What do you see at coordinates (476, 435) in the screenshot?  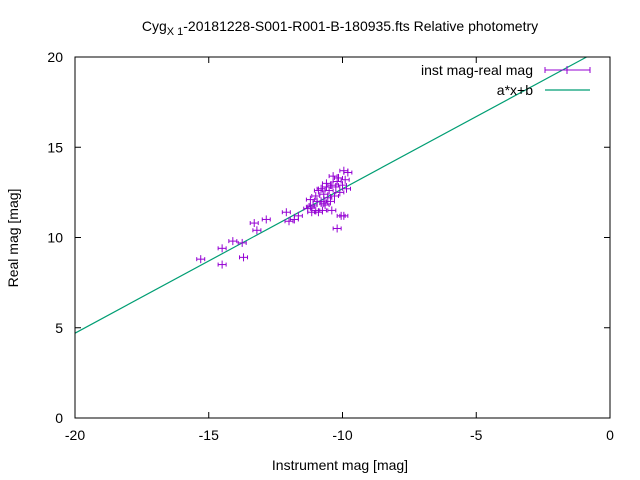 I see `x-tick-label: -5` at bounding box center [476, 435].